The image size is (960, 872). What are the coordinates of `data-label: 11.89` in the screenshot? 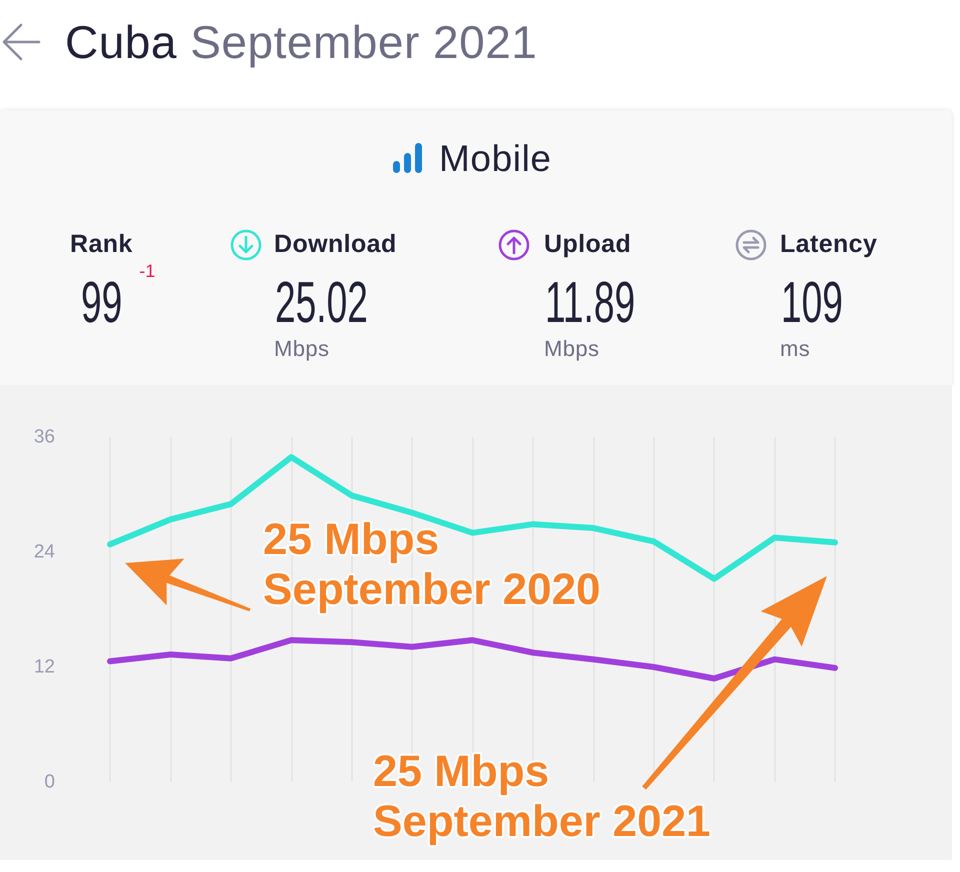 It's located at (590, 302).